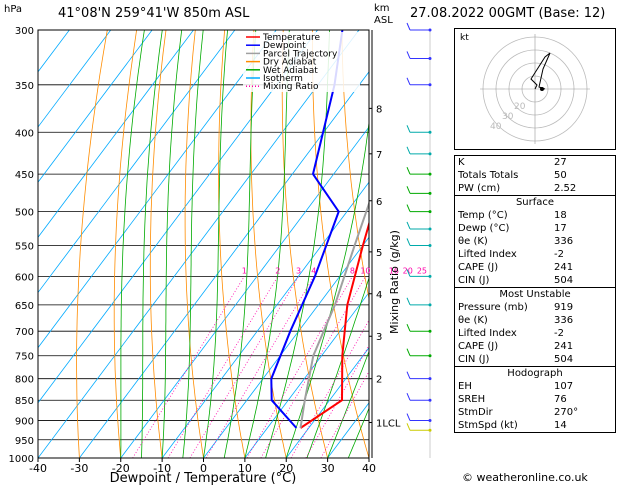 This screenshot has width=629, height=486. Describe the element at coordinates (560, 162) in the screenshot. I see `index-value: 27` at that location.